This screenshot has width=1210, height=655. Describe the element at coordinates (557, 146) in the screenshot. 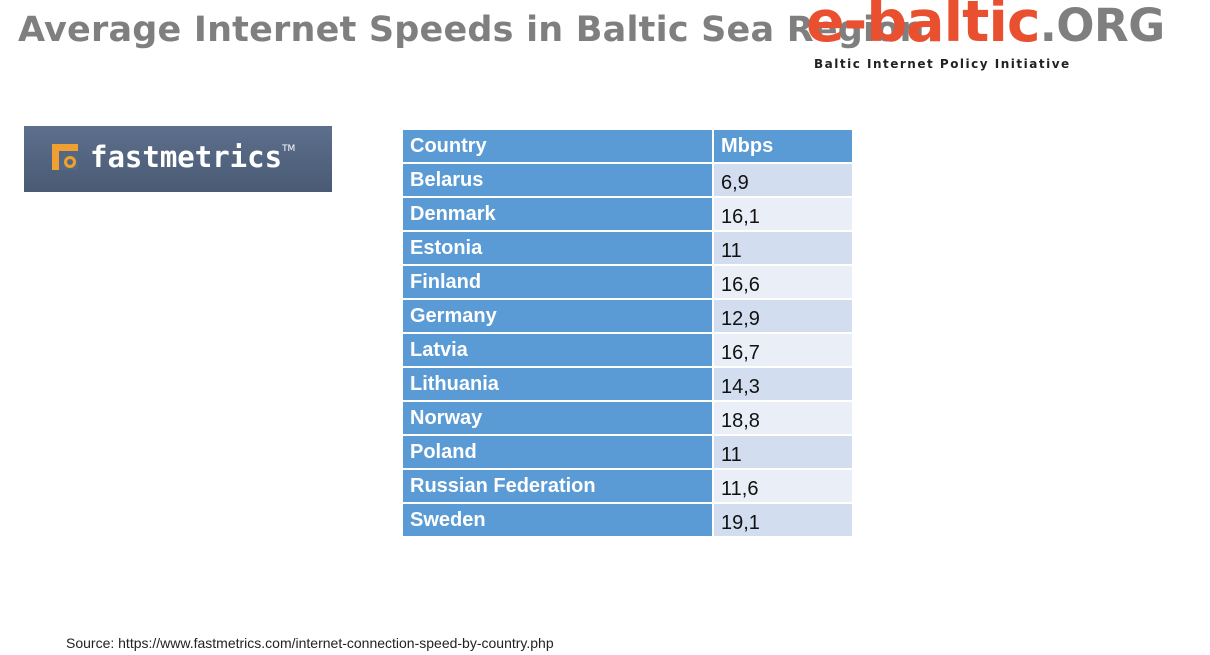

I see `column-header-country: Country` at that location.